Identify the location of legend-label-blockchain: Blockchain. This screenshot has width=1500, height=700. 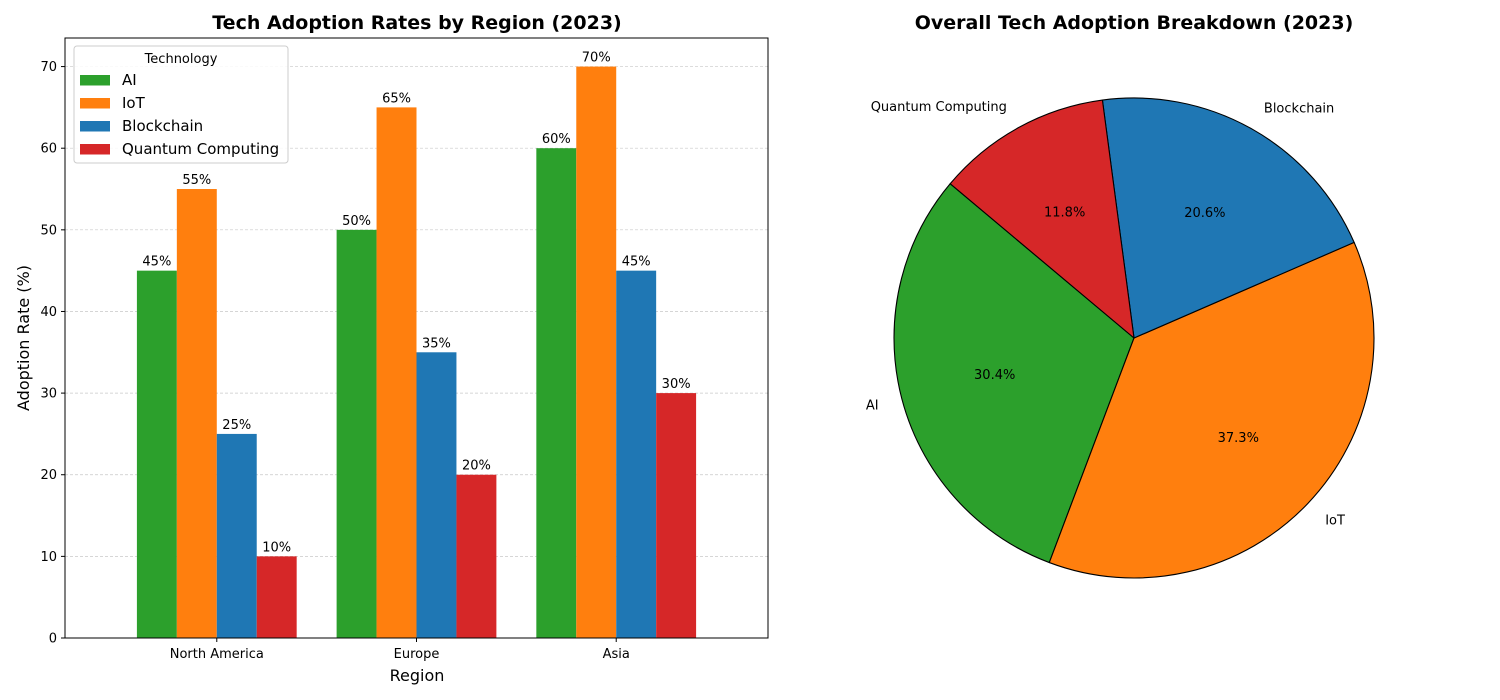
(162, 126).